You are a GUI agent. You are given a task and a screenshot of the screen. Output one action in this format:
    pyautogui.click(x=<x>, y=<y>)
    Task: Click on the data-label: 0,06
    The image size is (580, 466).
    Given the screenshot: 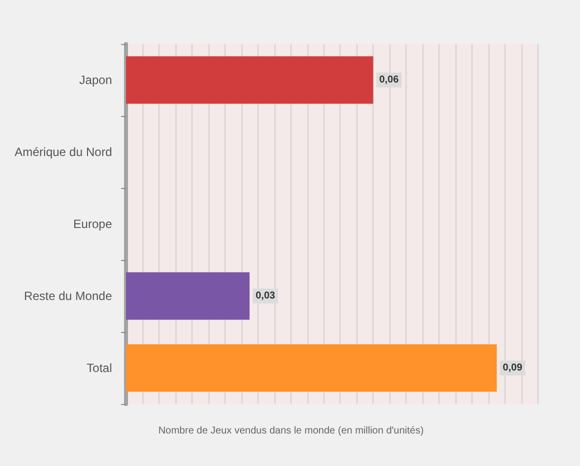 What is the action you would take?
    pyautogui.click(x=389, y=80)
    